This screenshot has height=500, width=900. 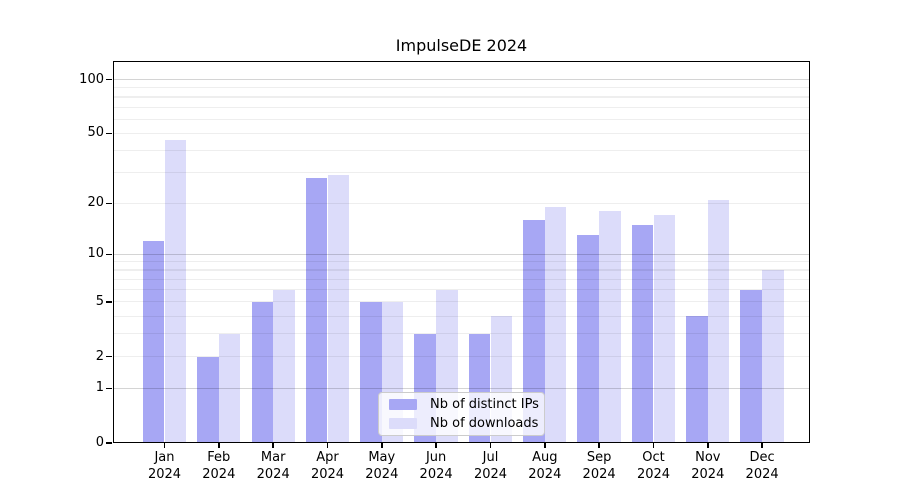 What do you see at coordinates (91, 79) in the screenshot?
I see `y-tick-label: 100` at bounding box center [91, 79].